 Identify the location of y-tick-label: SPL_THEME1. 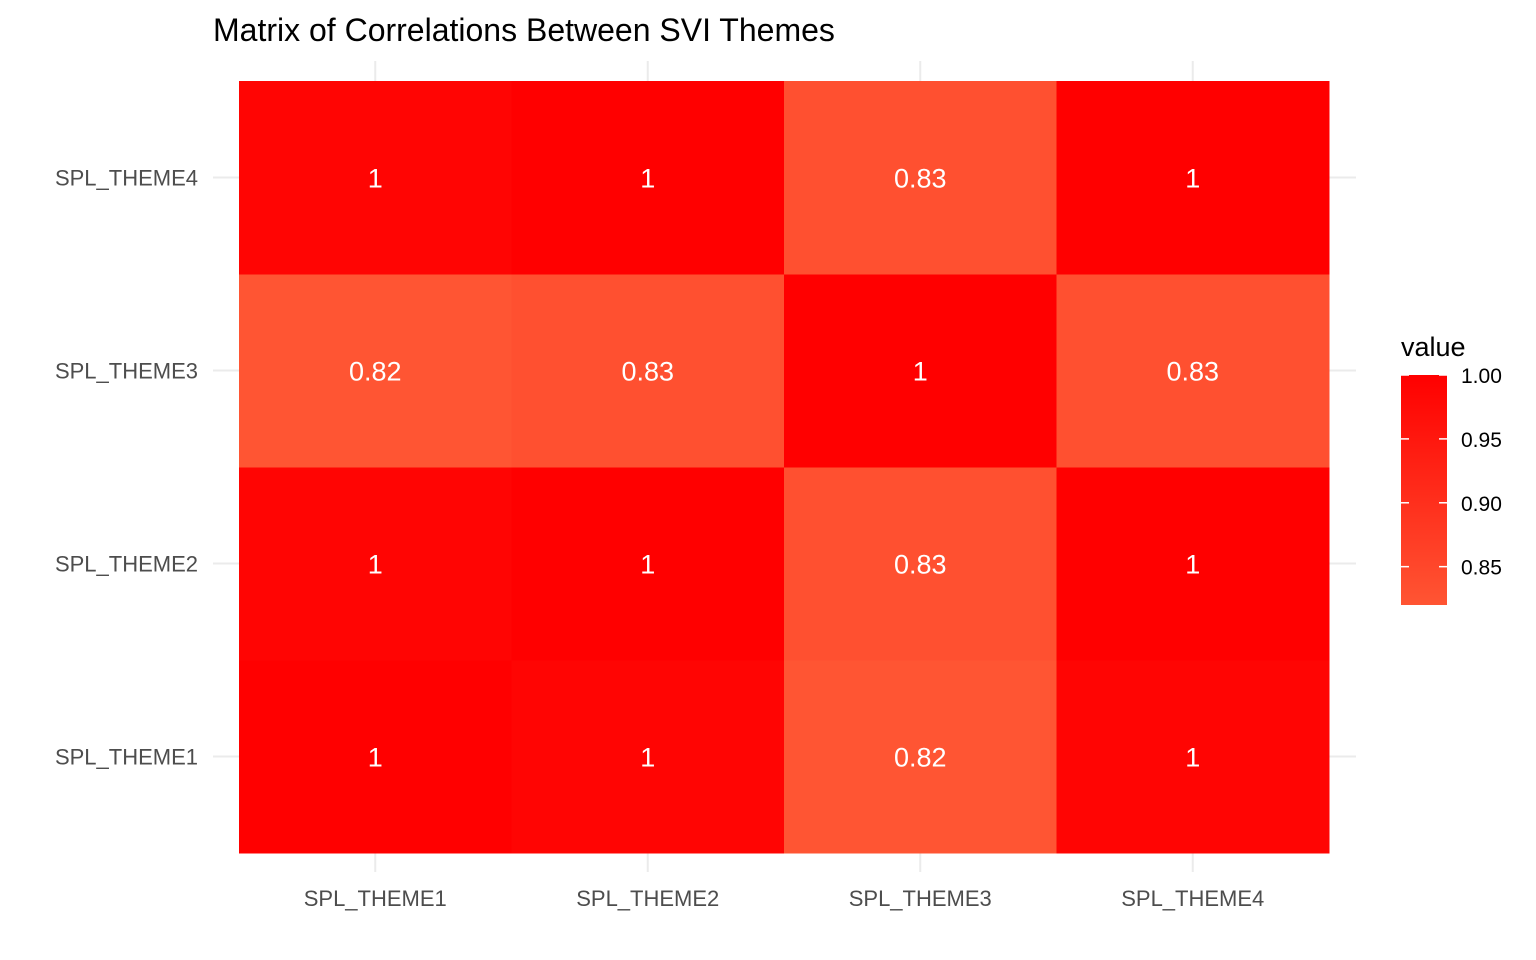
(126, 757).